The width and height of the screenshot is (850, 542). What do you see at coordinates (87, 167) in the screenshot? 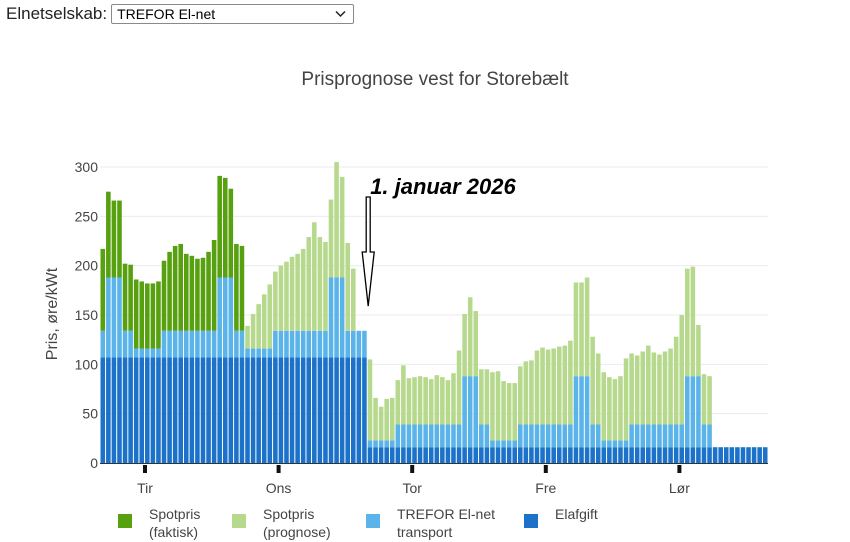
I see `y-tick-label: 300` at bounding box center [87, 167].